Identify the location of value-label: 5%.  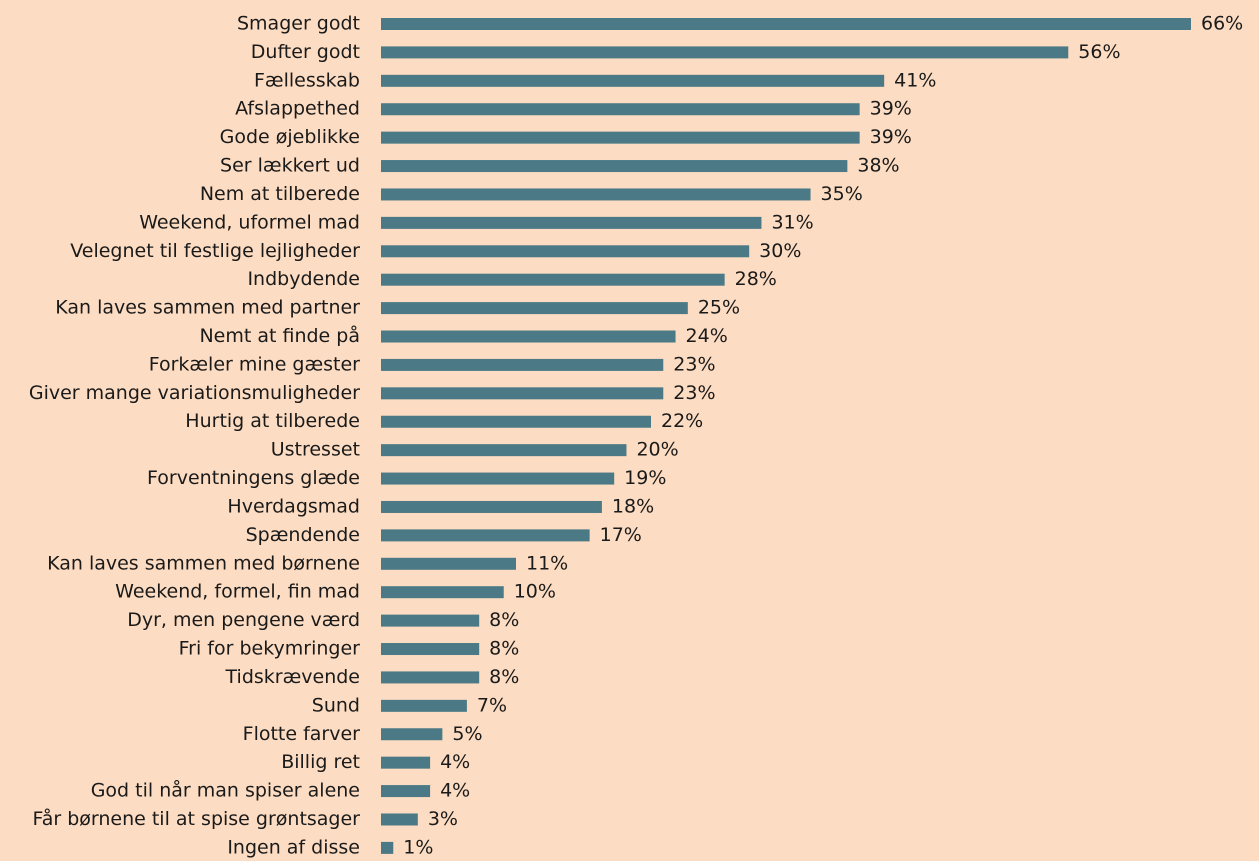
(467, 734).